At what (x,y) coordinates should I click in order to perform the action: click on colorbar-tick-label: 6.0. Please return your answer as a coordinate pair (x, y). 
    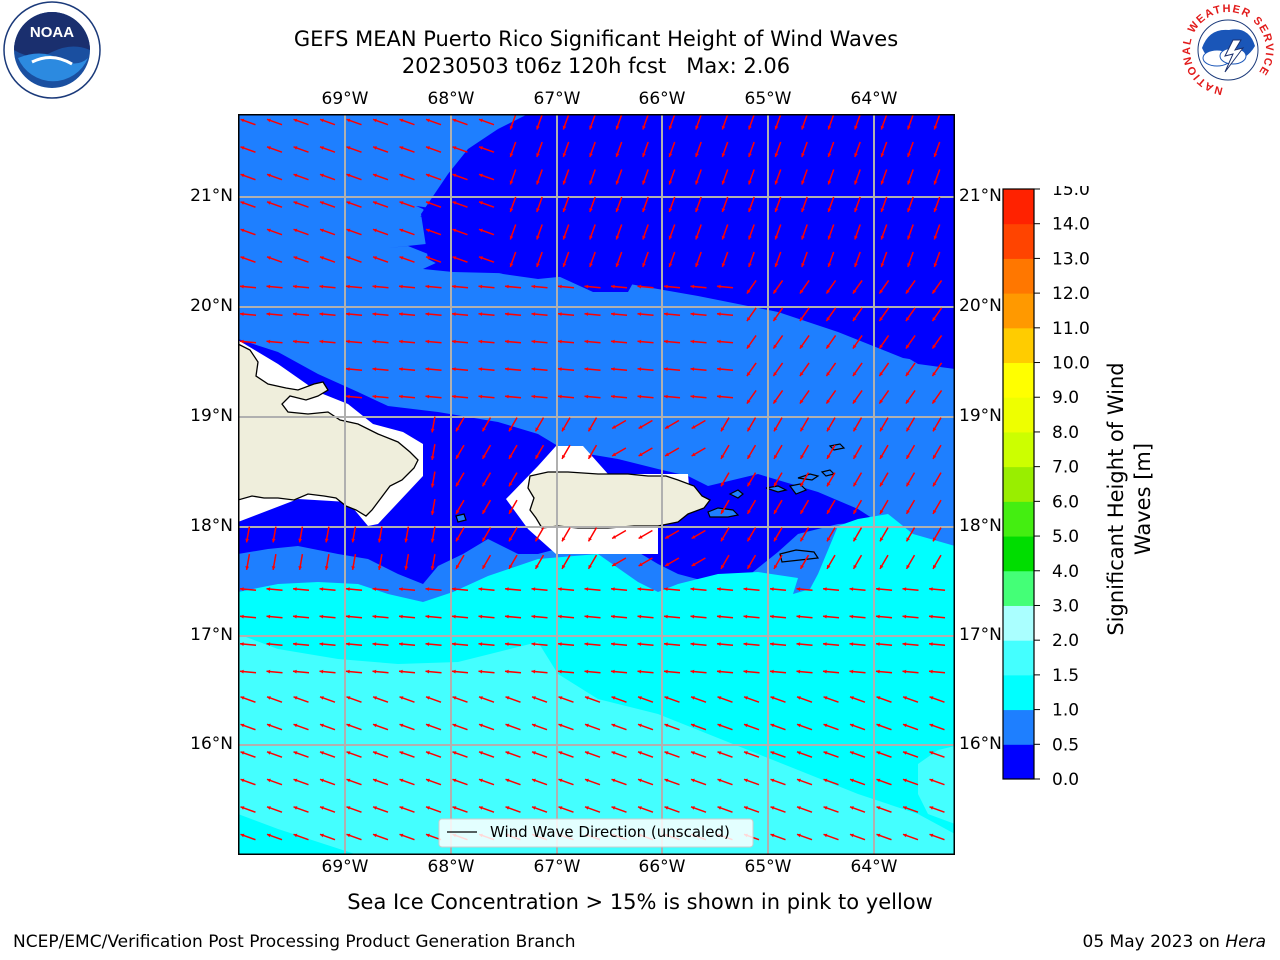
    Looking at the image, I should click on (1065, 502).